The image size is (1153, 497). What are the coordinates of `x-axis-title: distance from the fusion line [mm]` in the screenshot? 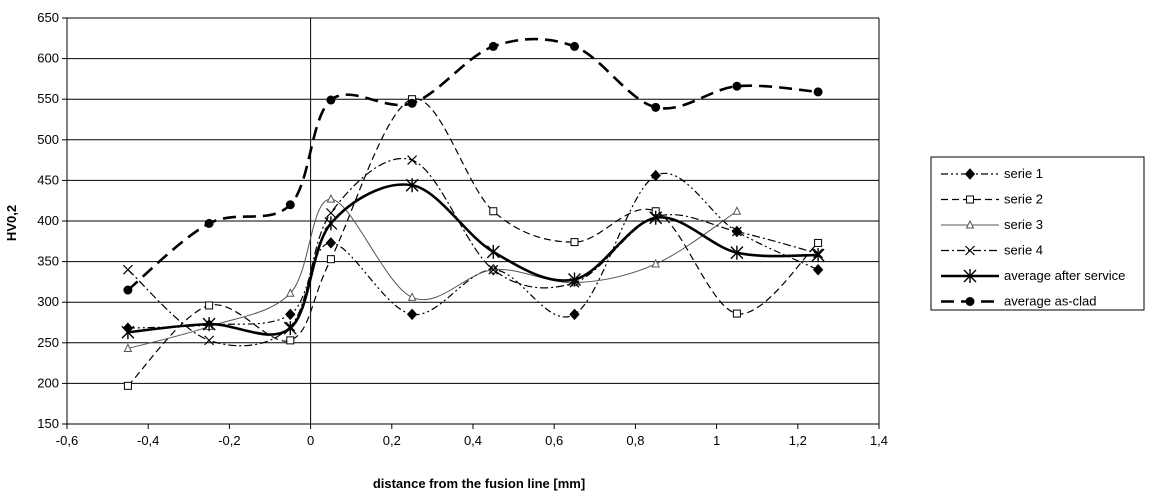 It's located at (479, 483).